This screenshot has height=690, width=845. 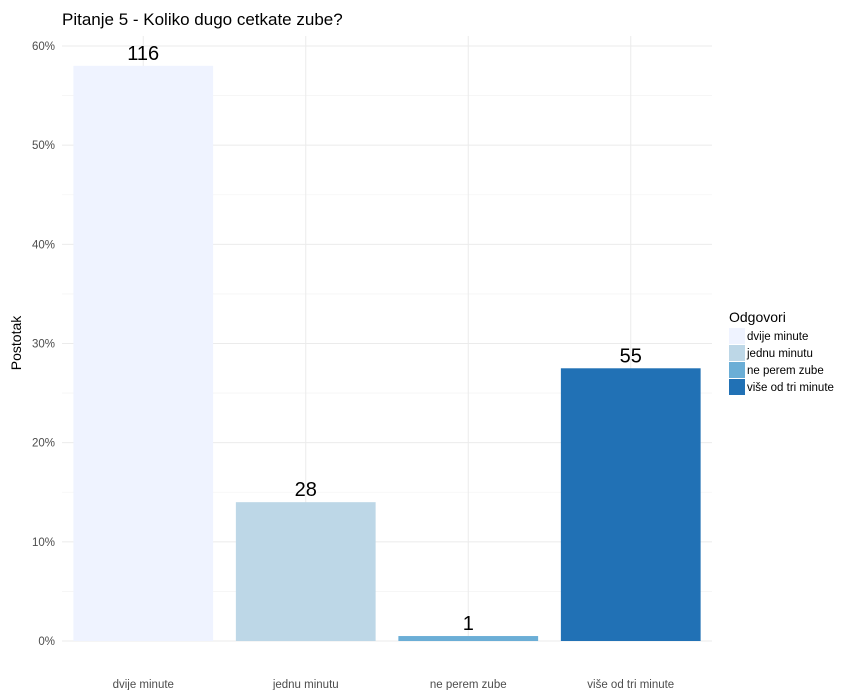 What do you see at coordinates (43, 146) in the screenshot?
I see `y-tick-label: 50%` at bounding box center [43, 146].